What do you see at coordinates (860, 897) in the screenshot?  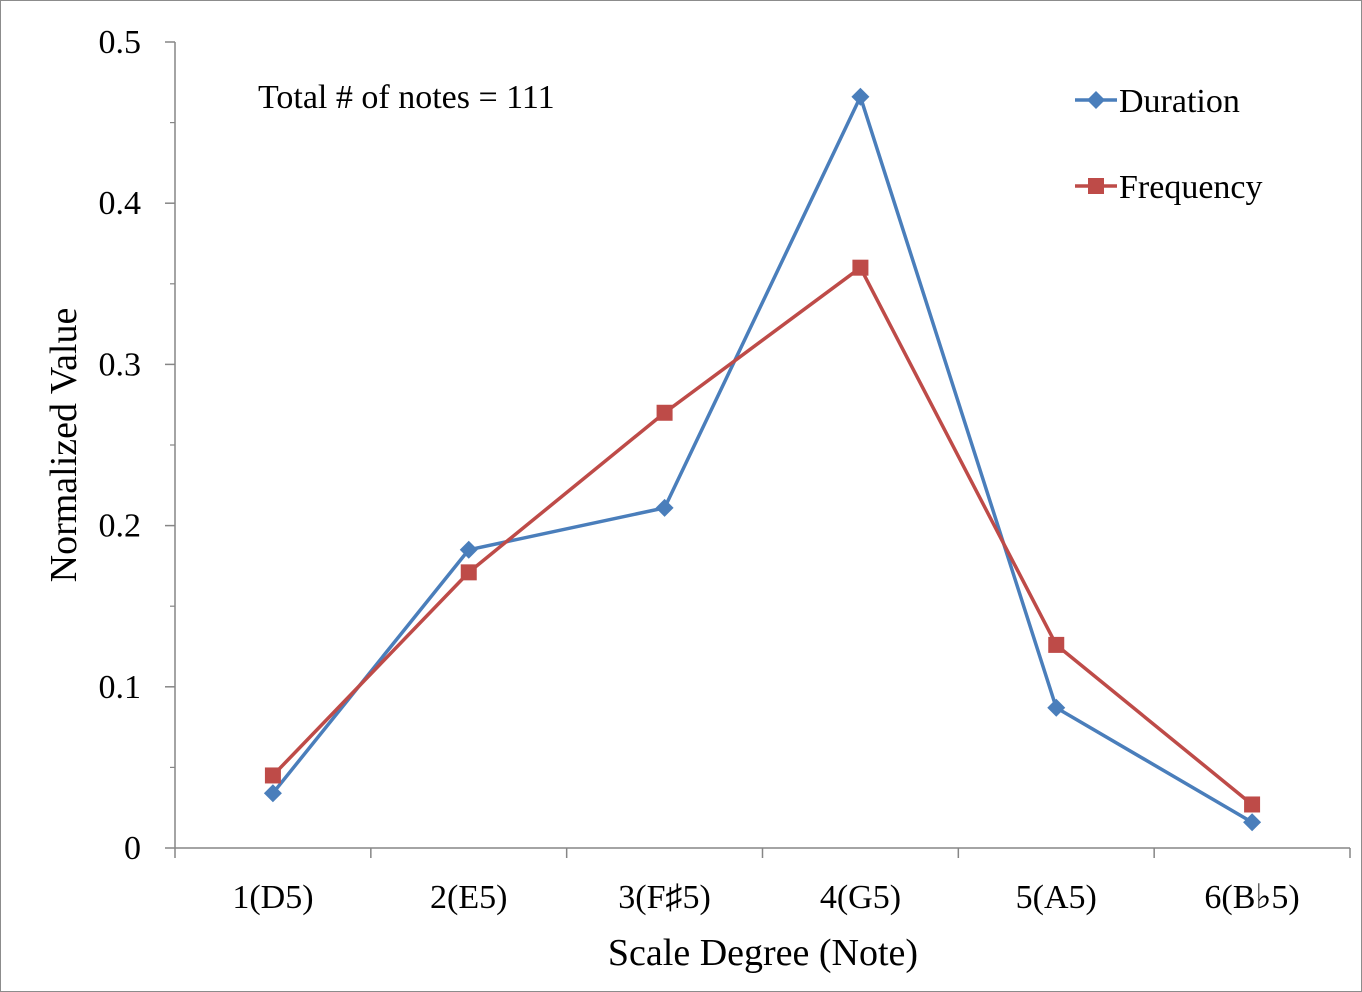 I see `x-tick-label: 4(G5)` at bounding box center [860, 897].